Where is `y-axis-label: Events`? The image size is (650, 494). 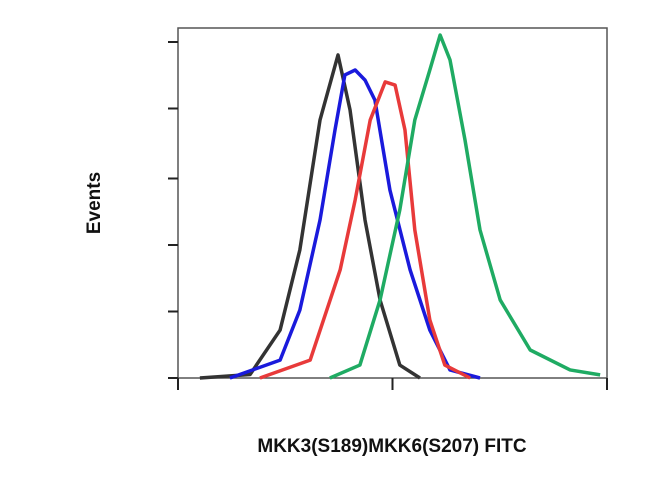 y-axis-label: Events is located at coordinates (94, 203).